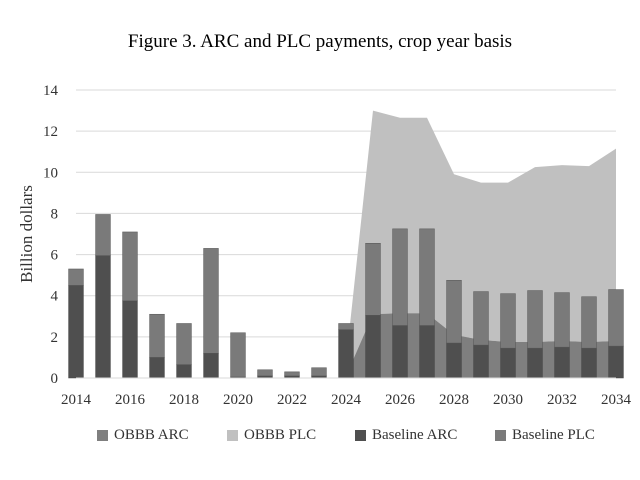  Describe the element at coordinates (415, 435) in the screenshot. I see `legend-label-baseline-arc: Baseline ARC` at that location.